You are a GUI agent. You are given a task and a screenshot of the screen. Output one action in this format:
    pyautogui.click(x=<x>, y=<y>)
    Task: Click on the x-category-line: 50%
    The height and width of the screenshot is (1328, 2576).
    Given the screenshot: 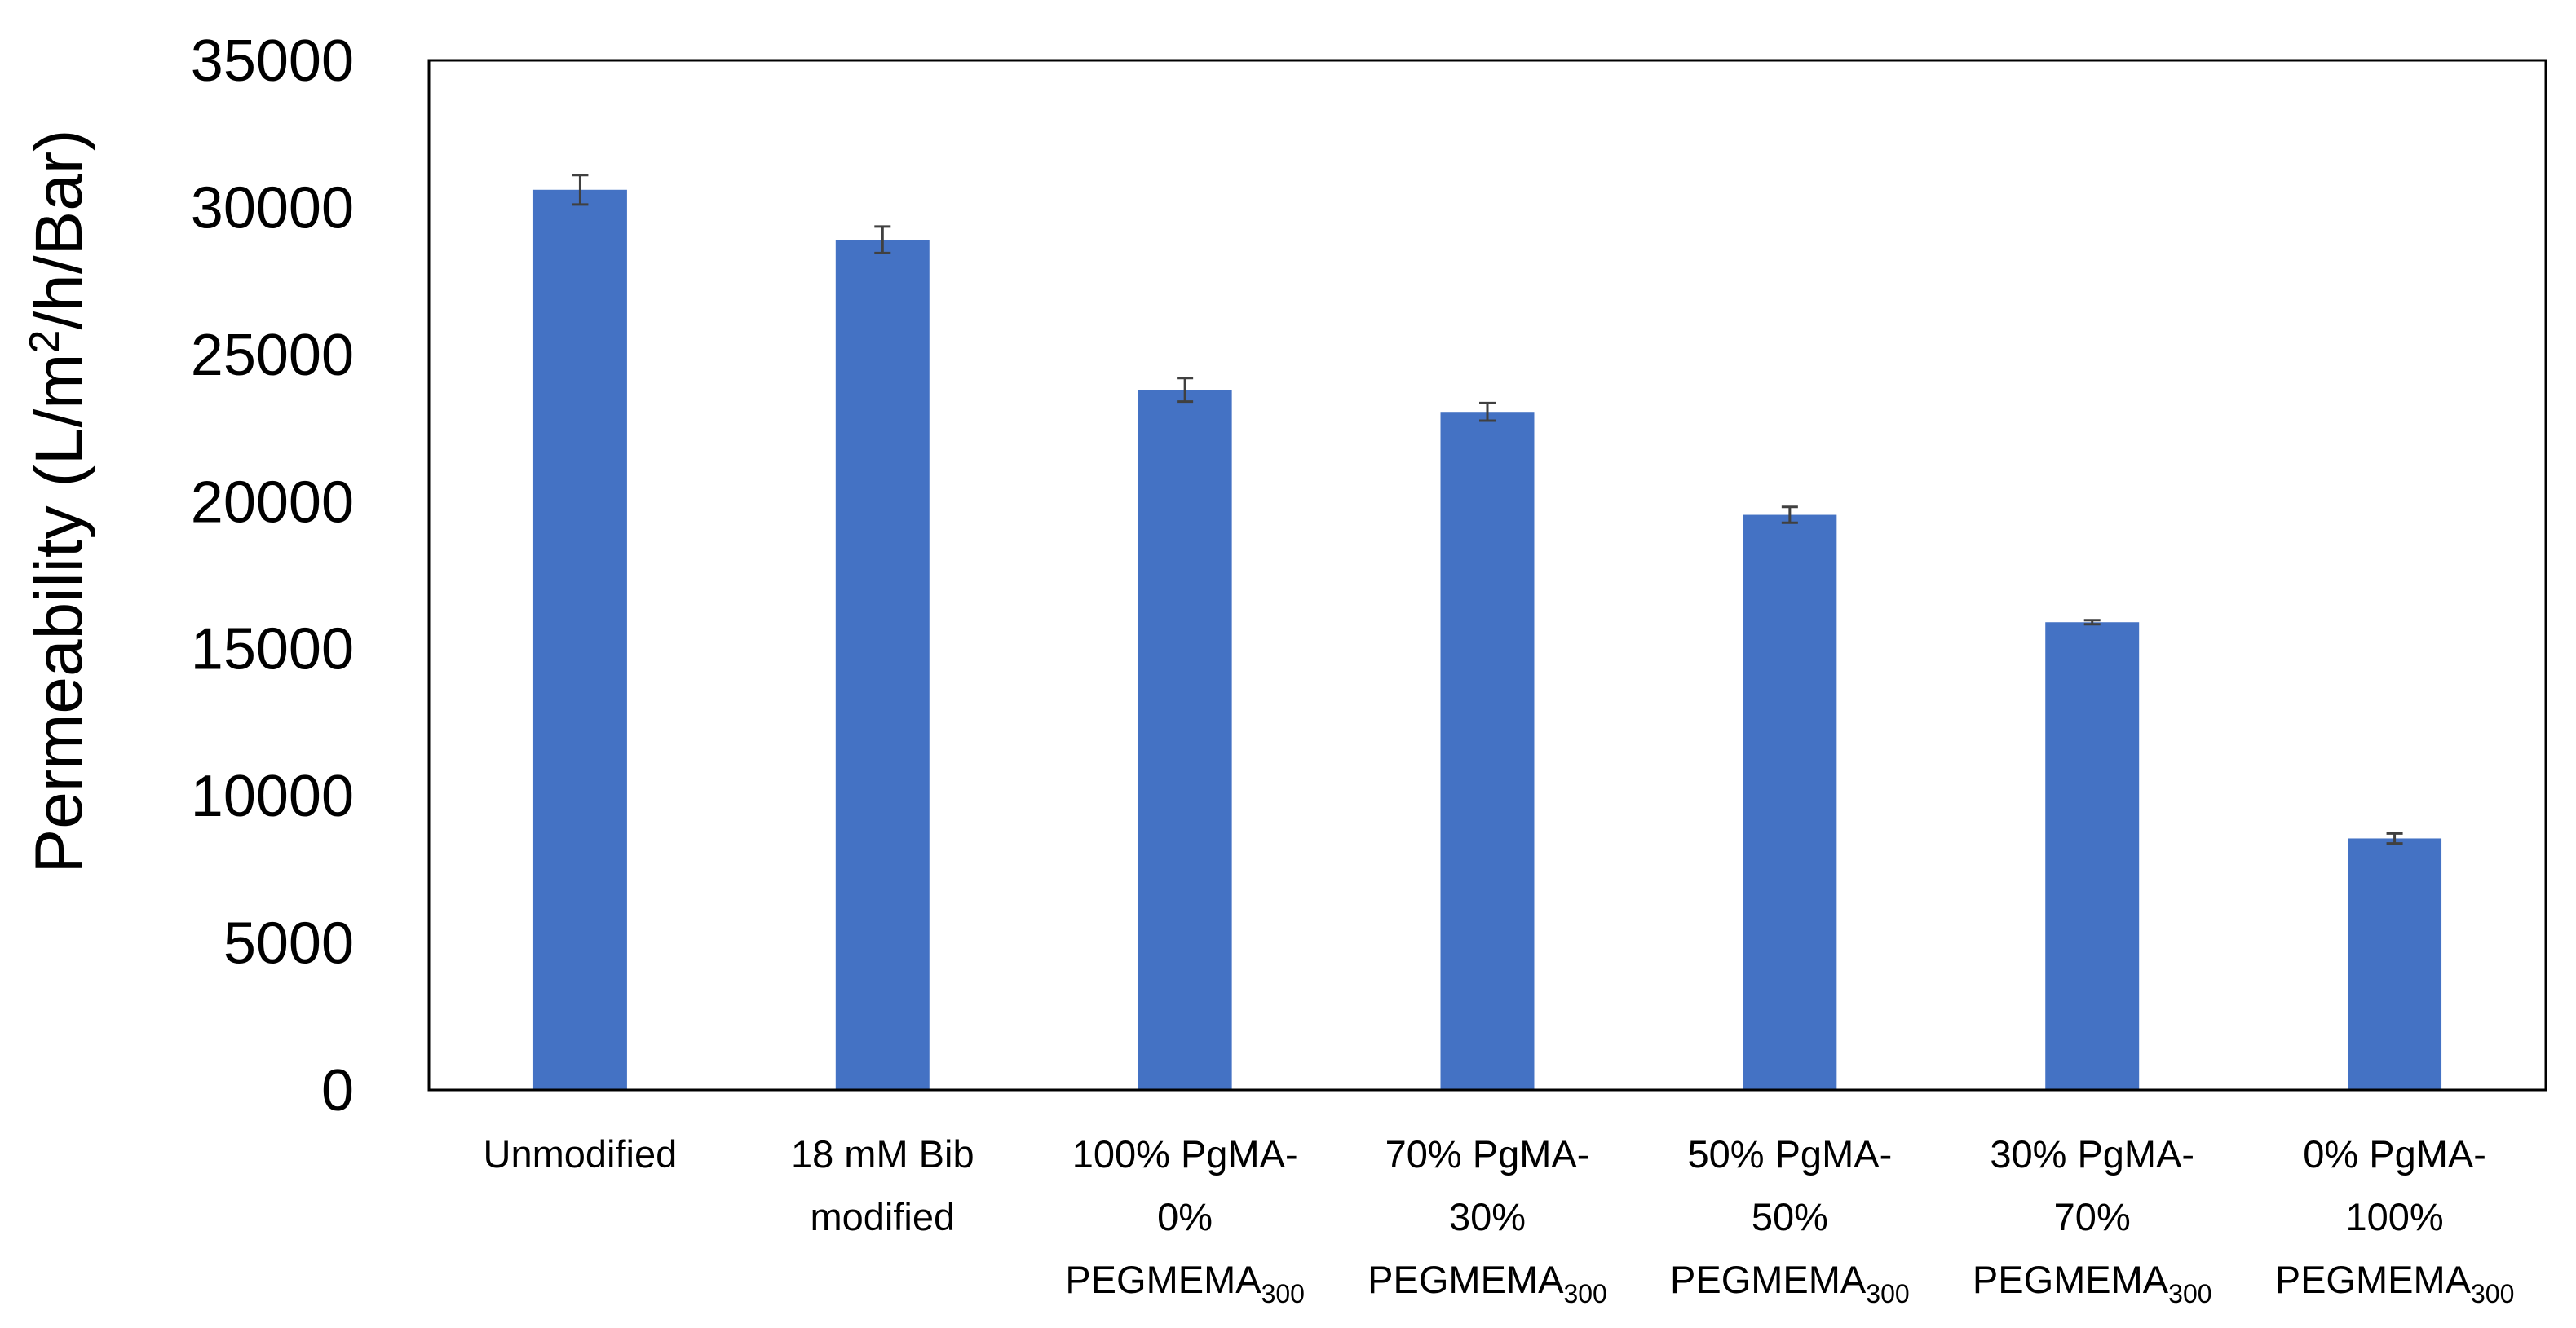 What is the action you would take?
    pyautogui.click(x=1790, y=1217)
    